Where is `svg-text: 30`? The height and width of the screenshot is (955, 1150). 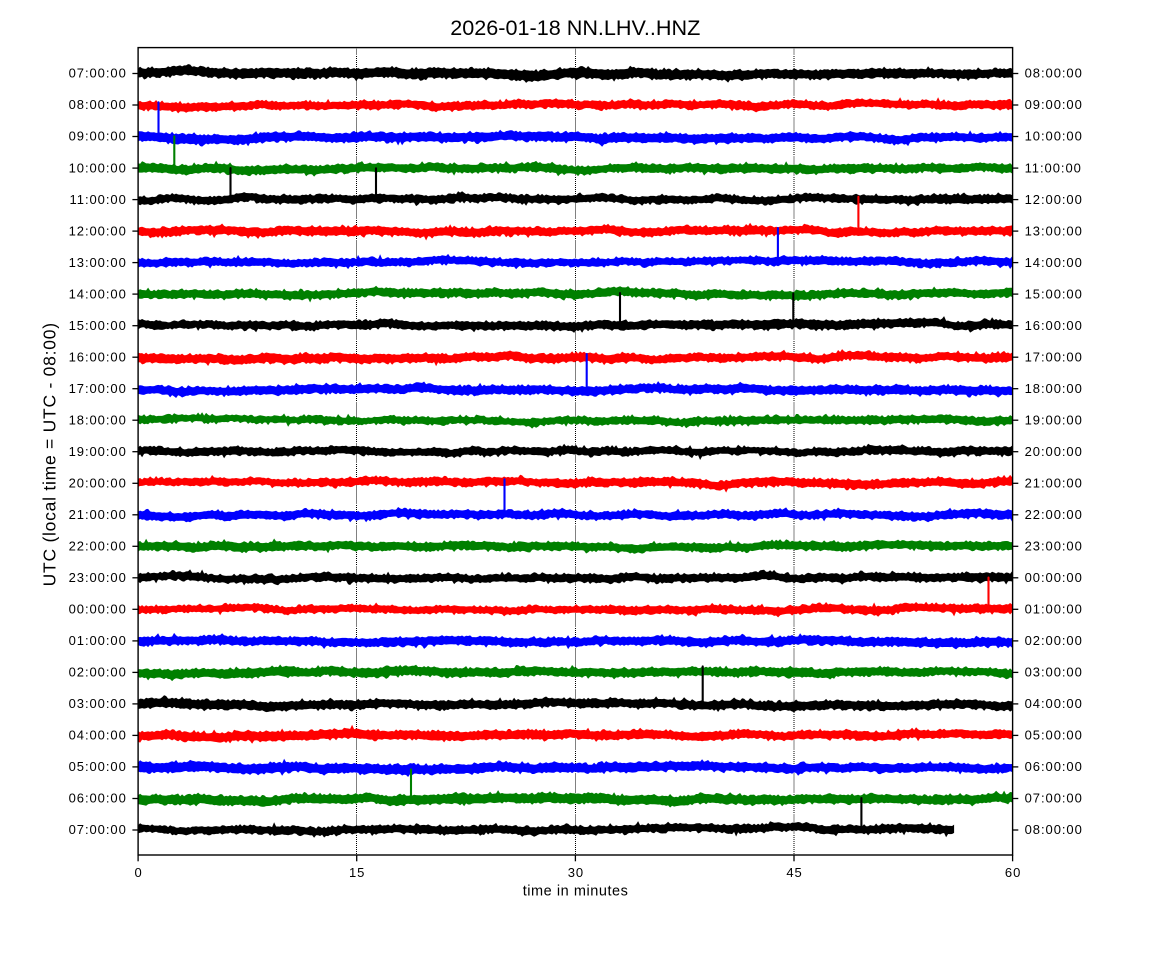 svg-text: 30 is located at coordinates (576, 872).